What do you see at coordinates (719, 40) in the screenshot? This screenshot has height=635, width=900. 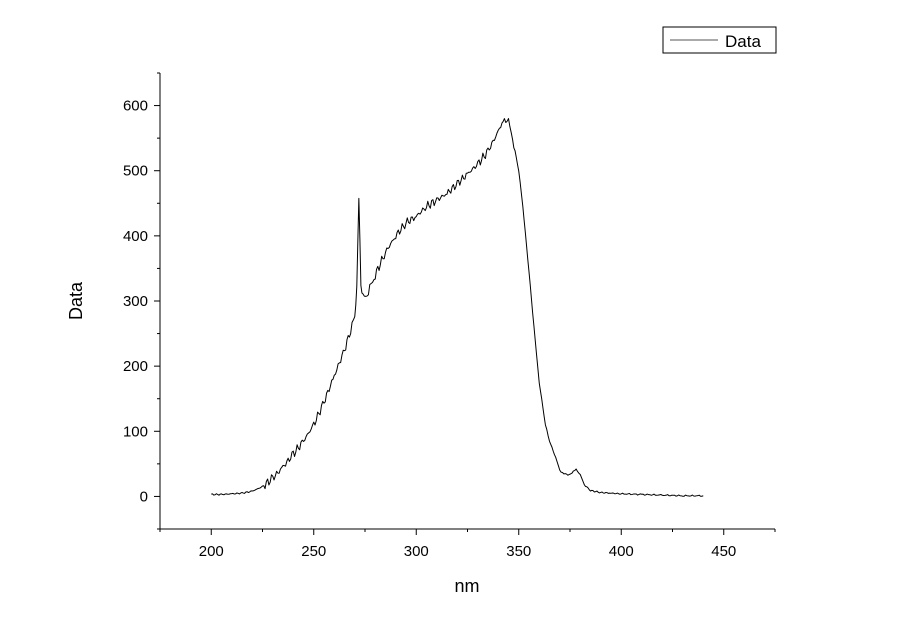 I see `legend: Data` at bounding box center [719, 40].